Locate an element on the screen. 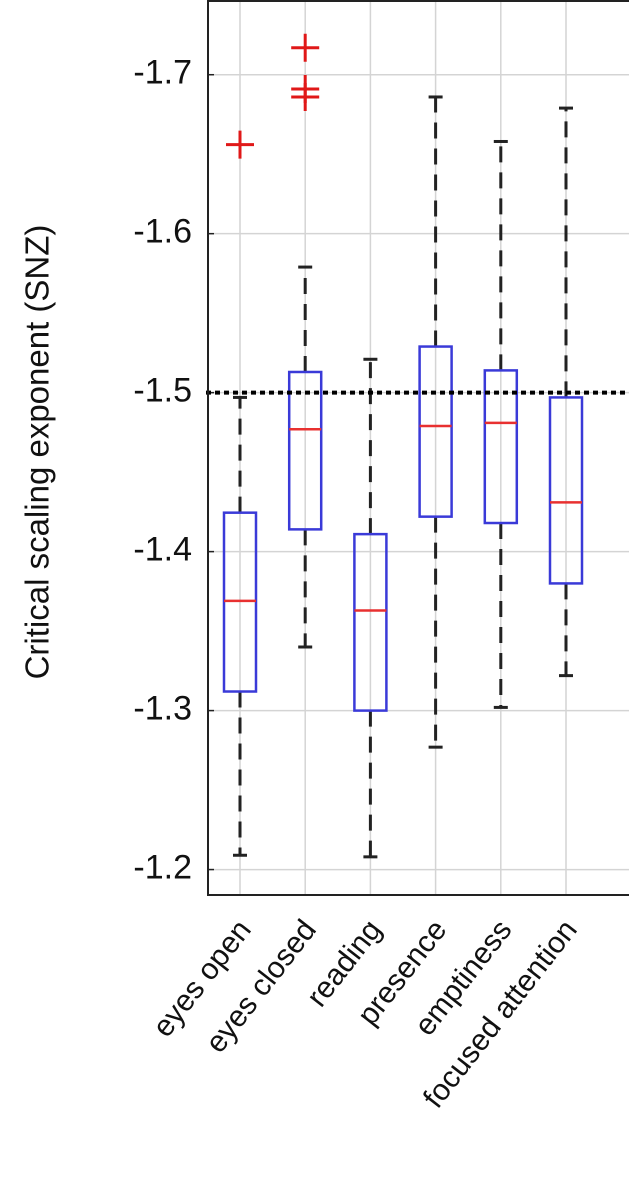  y-tick-label: -1.4 is located at coordinates (162, 550).